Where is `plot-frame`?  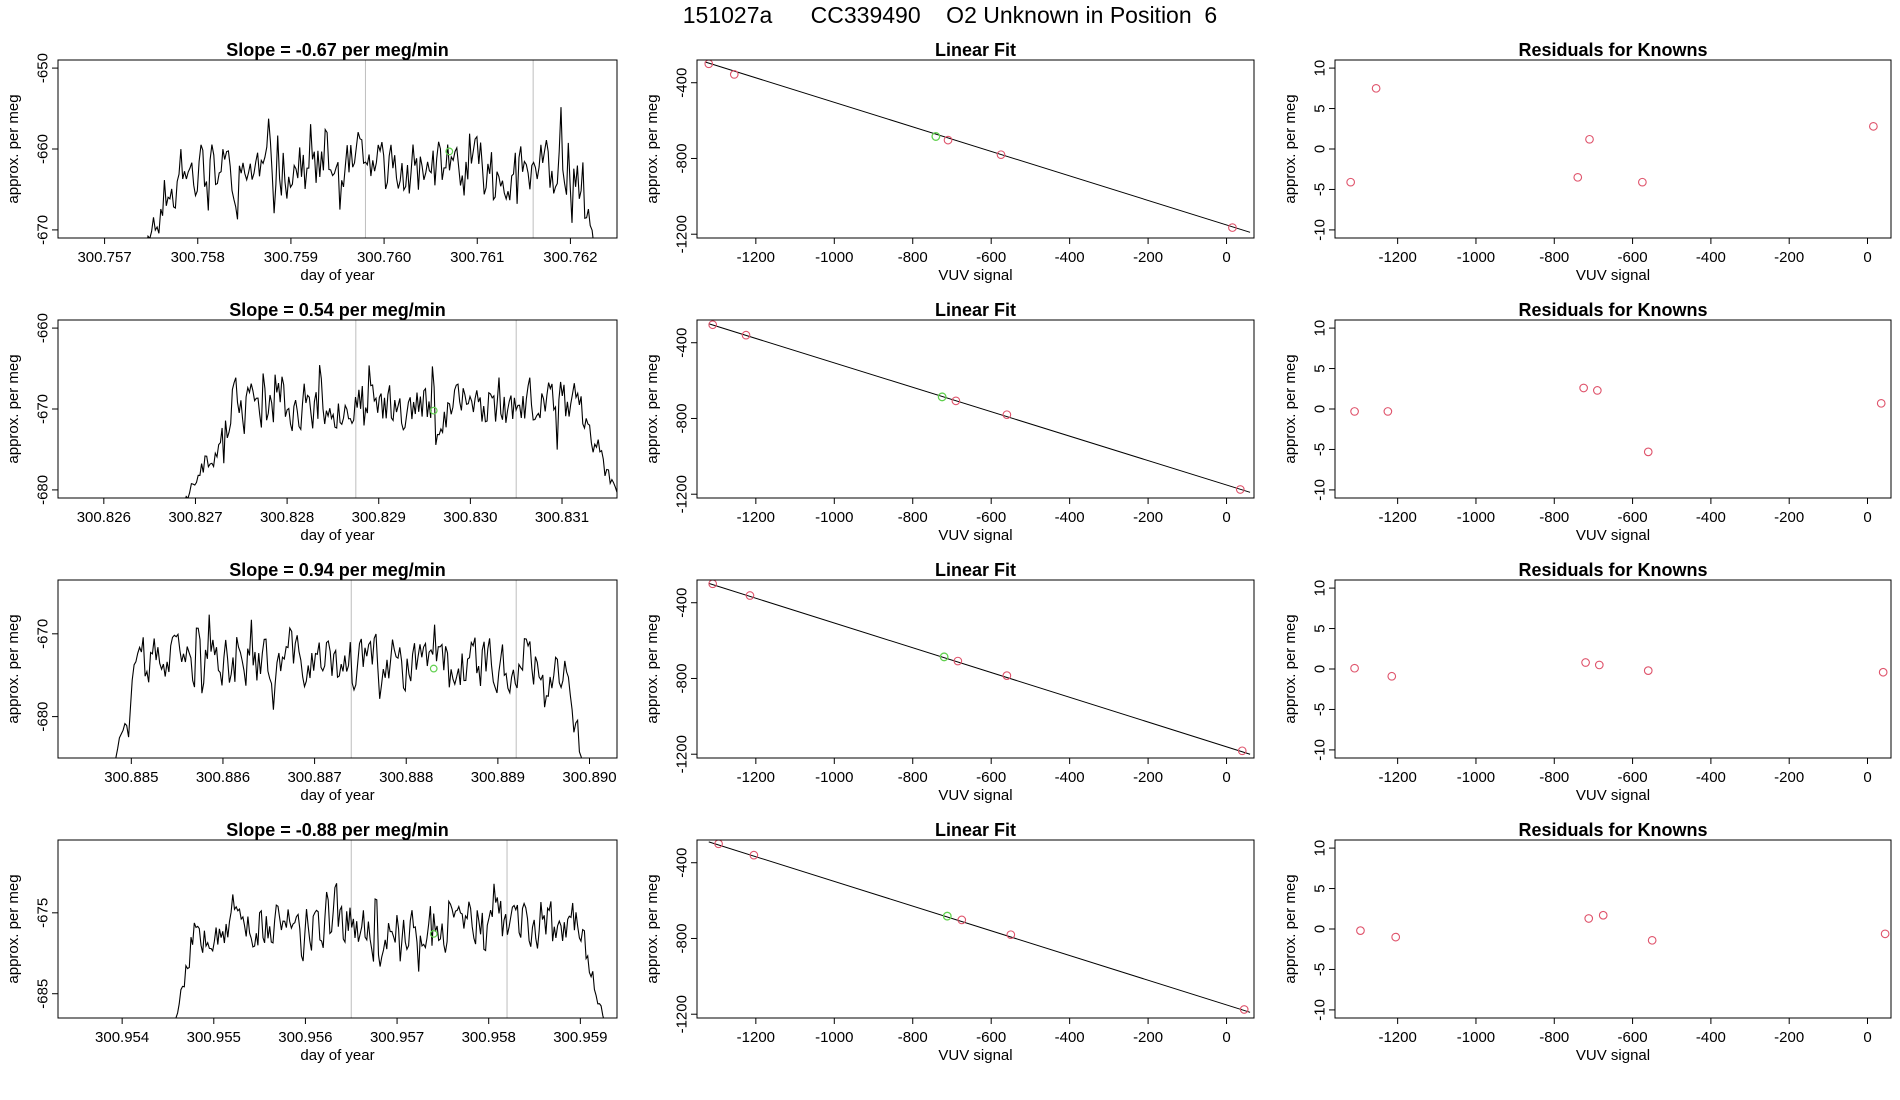 plot-frame is located at coordinates (975, 929).